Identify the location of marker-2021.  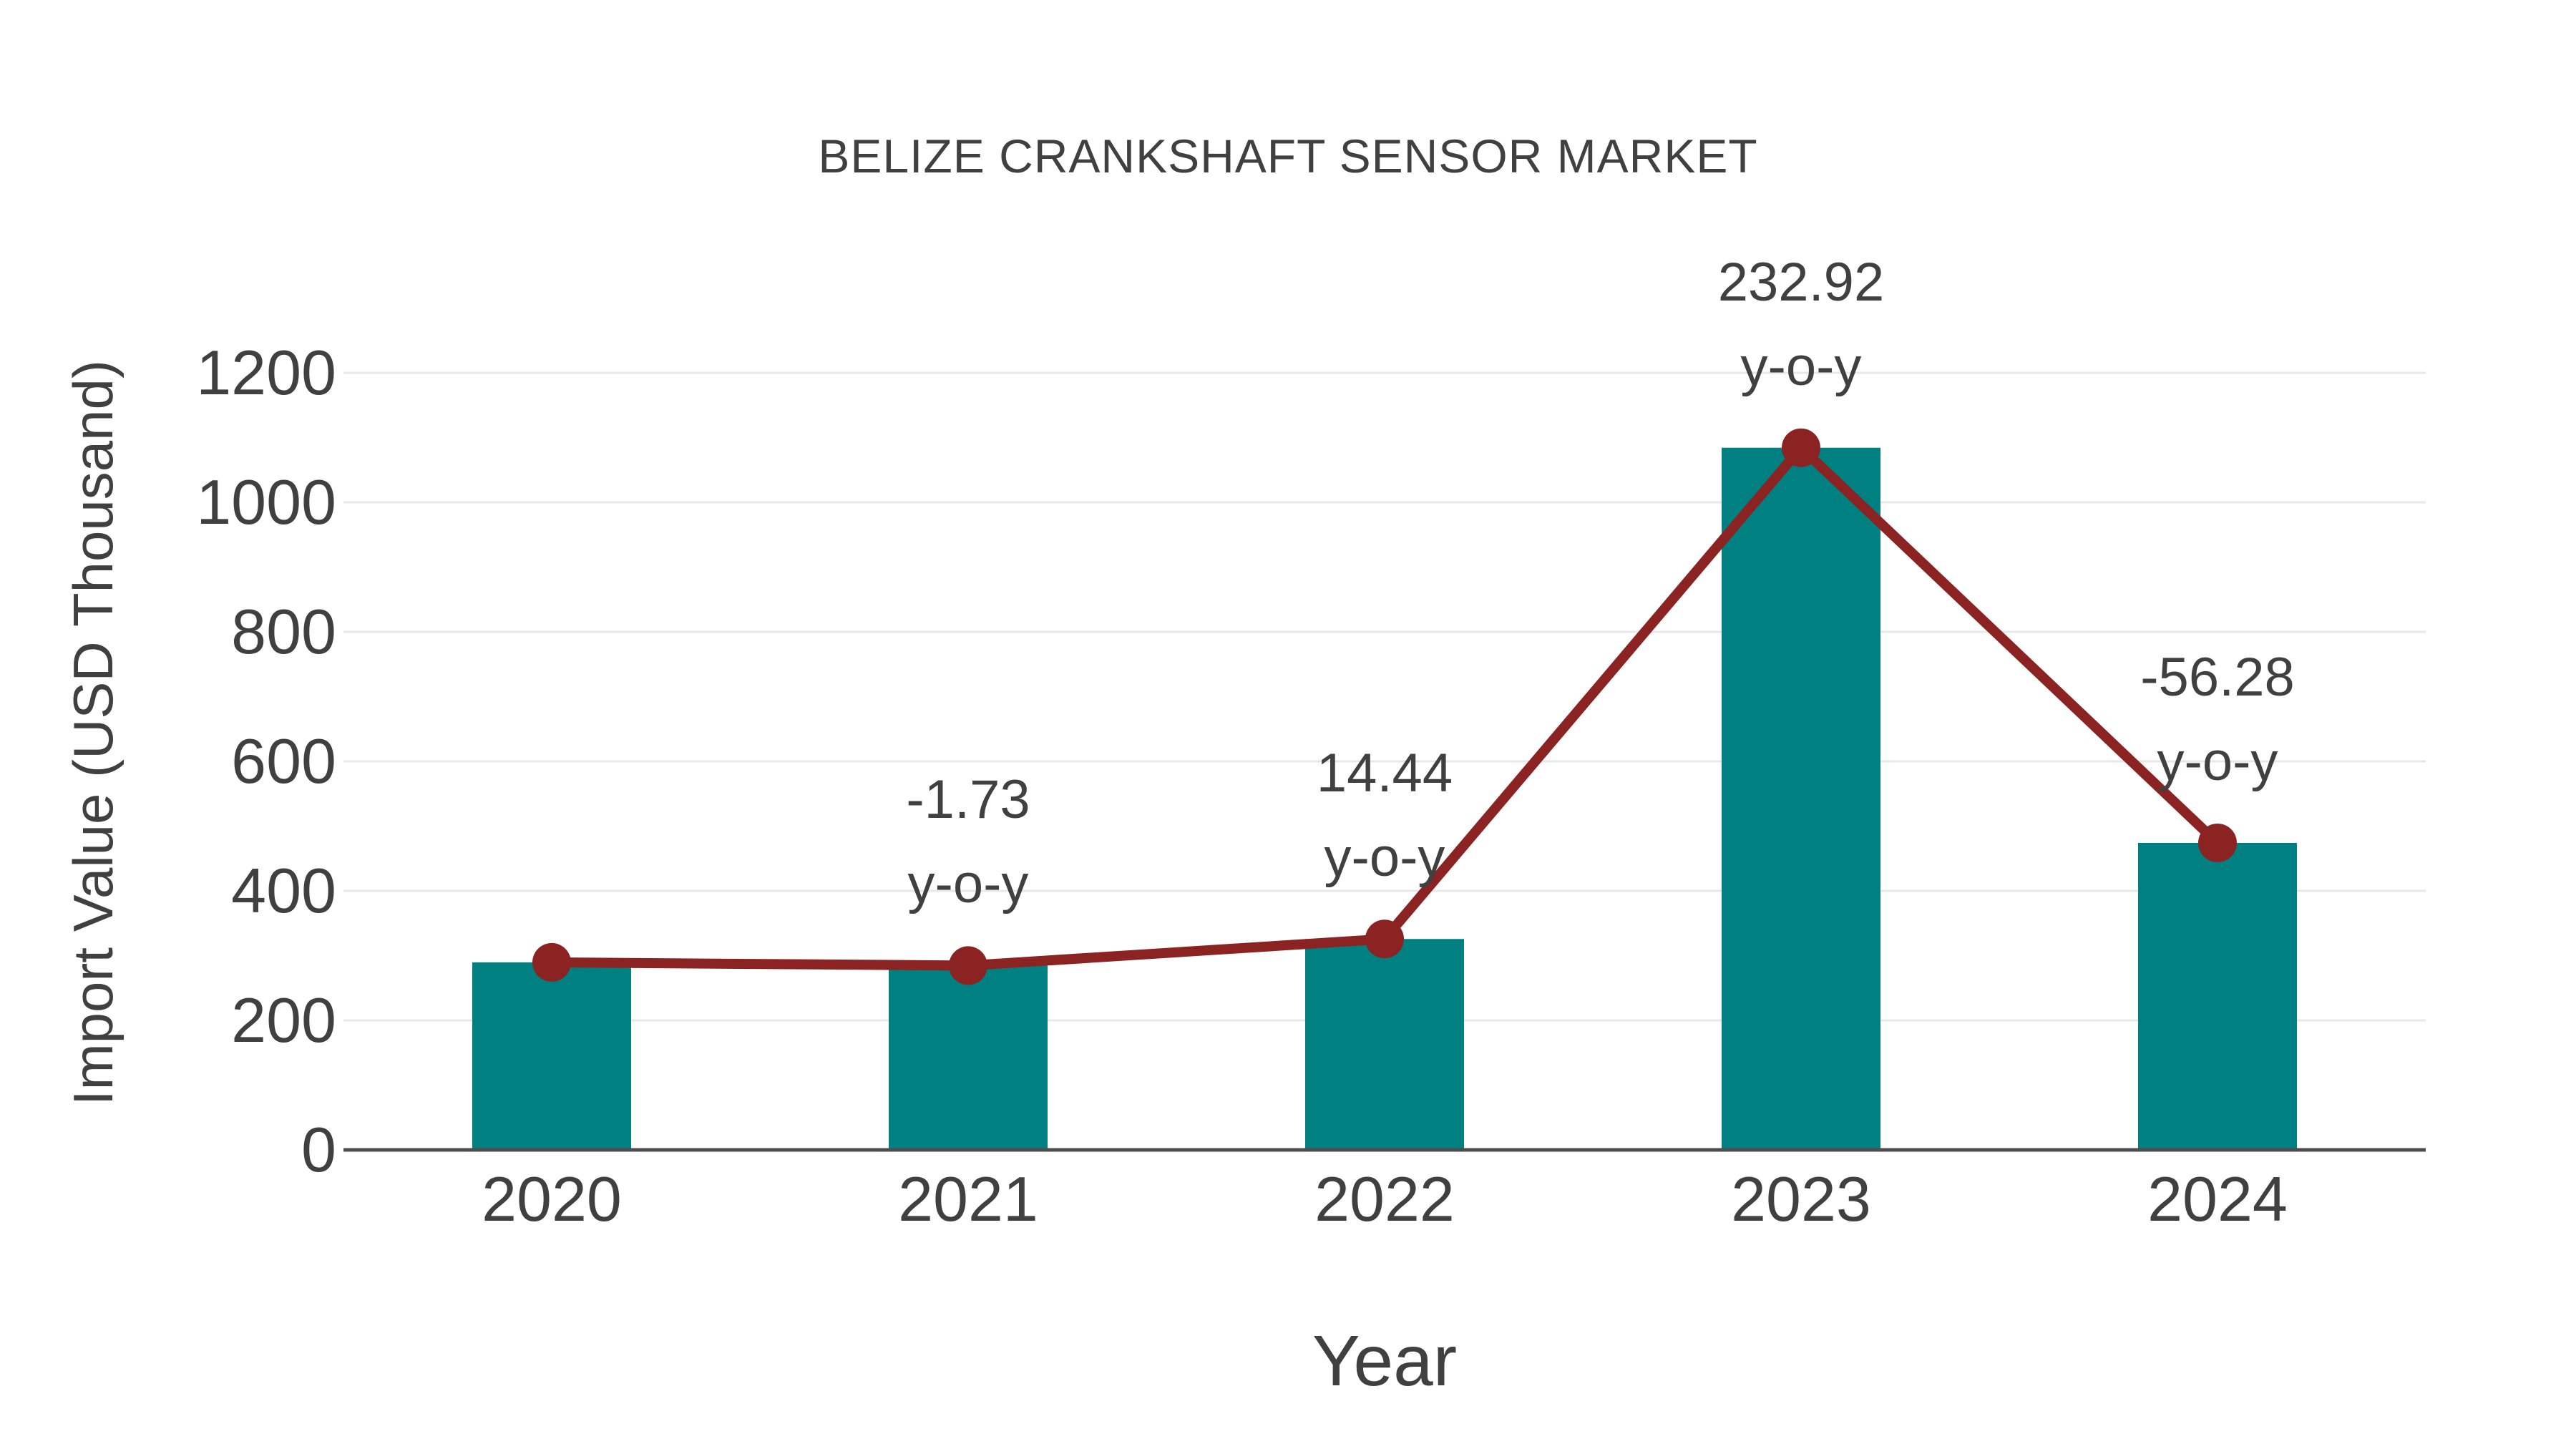
(968, 965).